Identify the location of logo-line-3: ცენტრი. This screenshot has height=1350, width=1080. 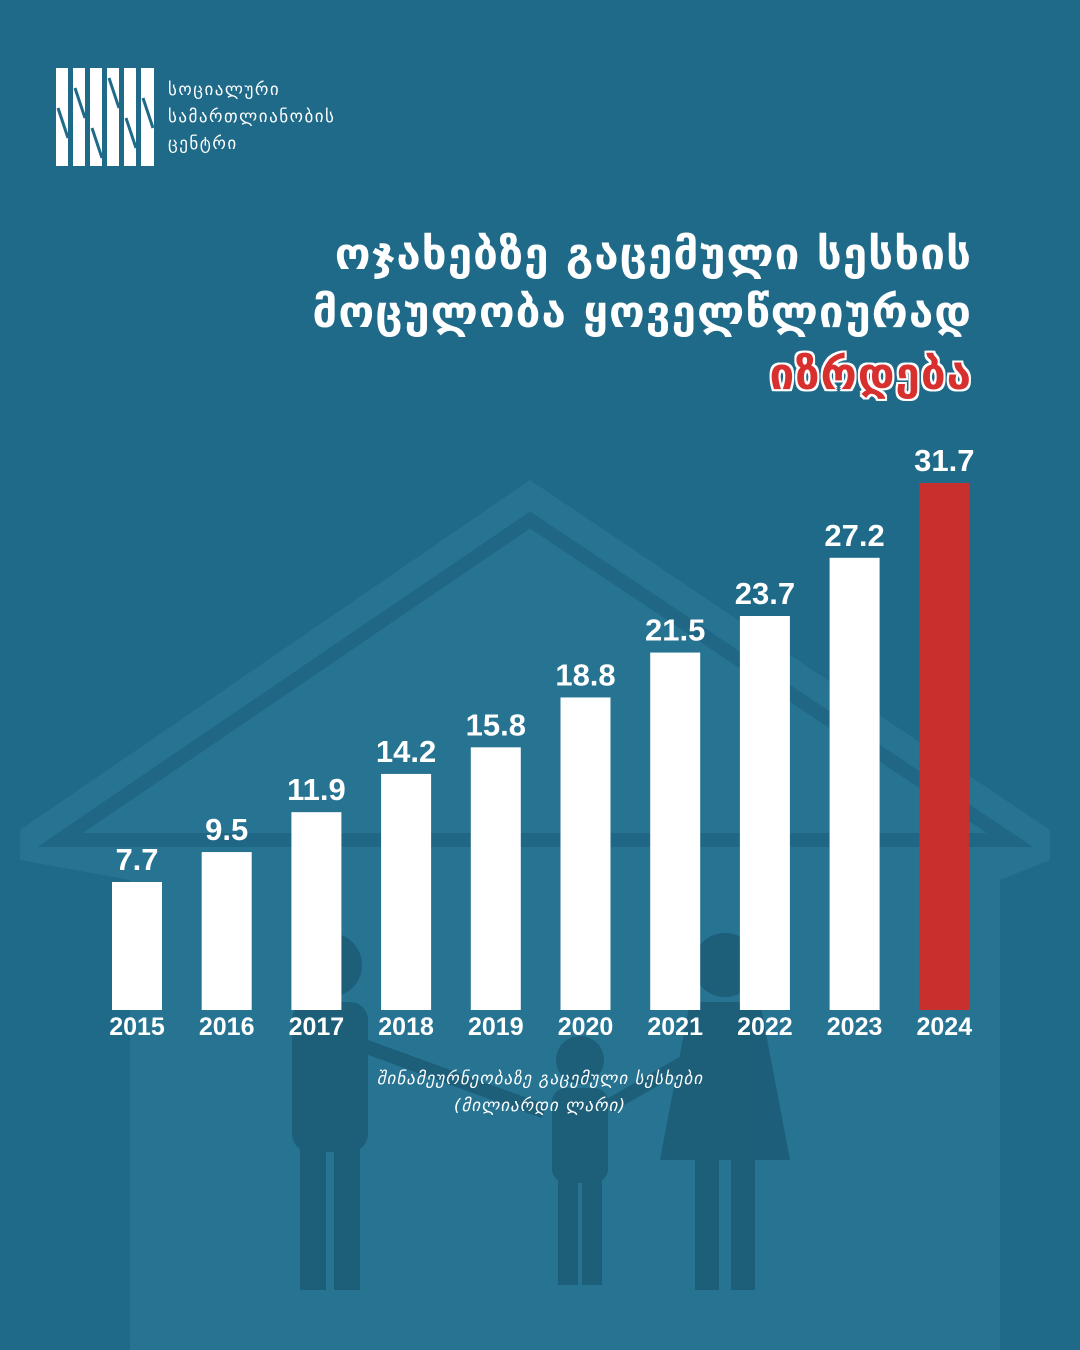
(203, 143).